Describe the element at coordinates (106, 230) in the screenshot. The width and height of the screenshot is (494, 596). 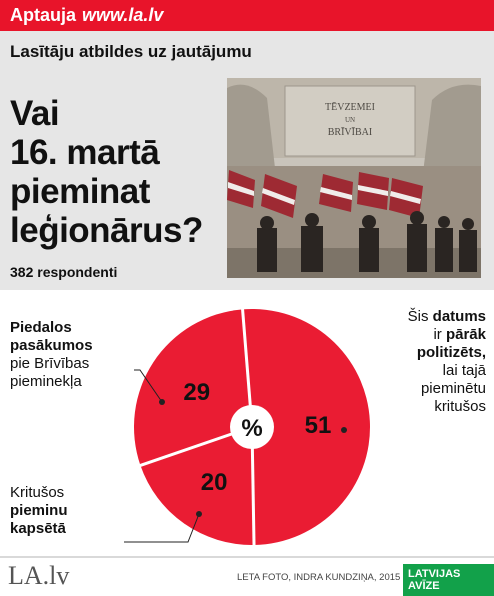
I see `question-line-4: leģionārus?` at that location.